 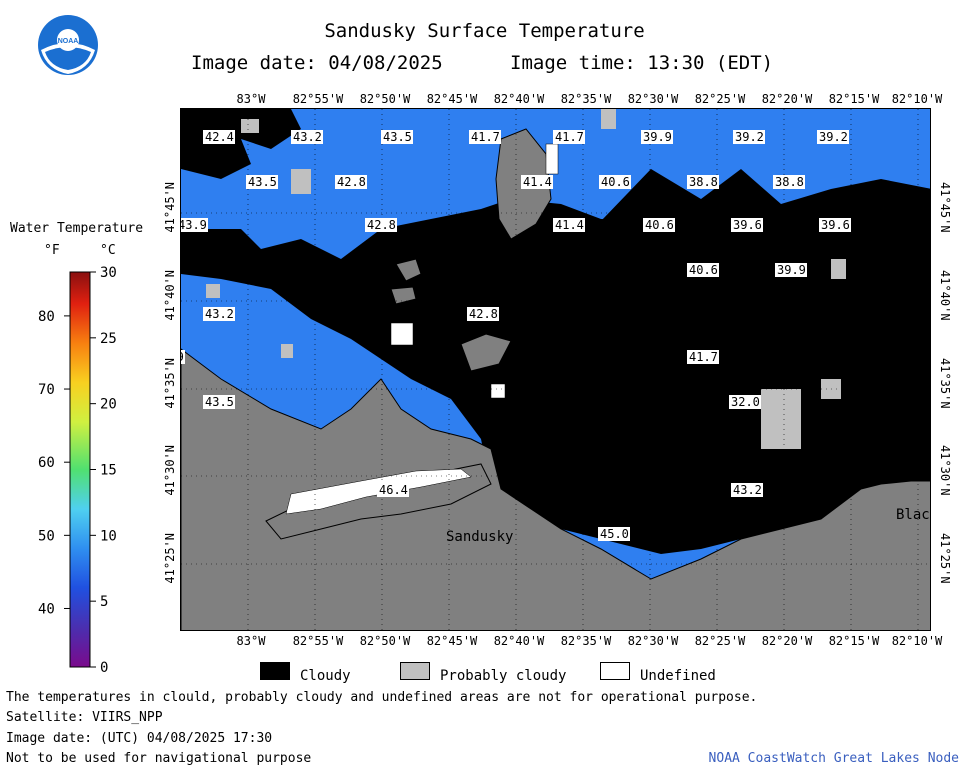 I want to click on c-tick-label-2: 10, so click(x=108, y=536).